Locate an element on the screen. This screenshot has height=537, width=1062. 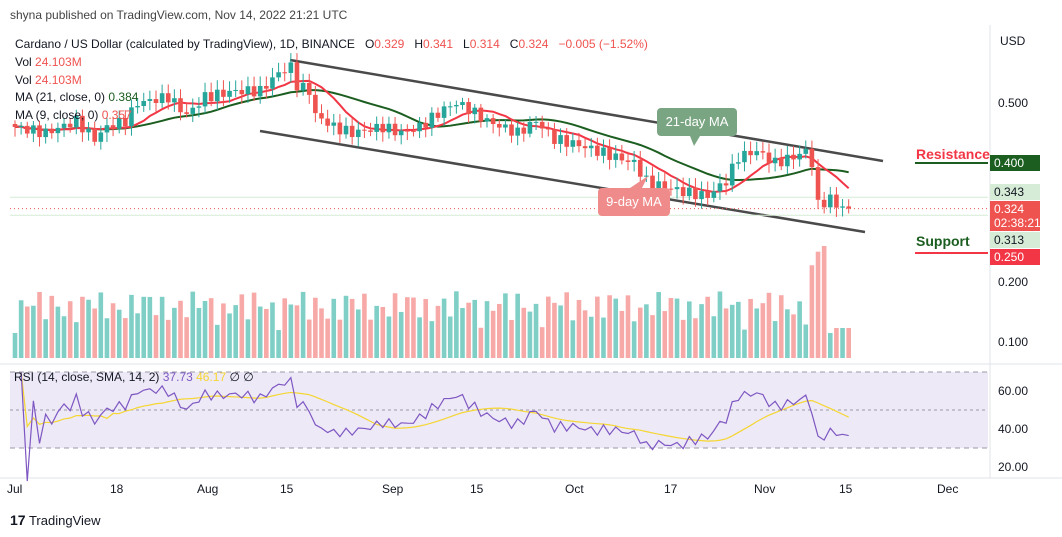
time-tick: Jul is located at coordinates (15, 489).